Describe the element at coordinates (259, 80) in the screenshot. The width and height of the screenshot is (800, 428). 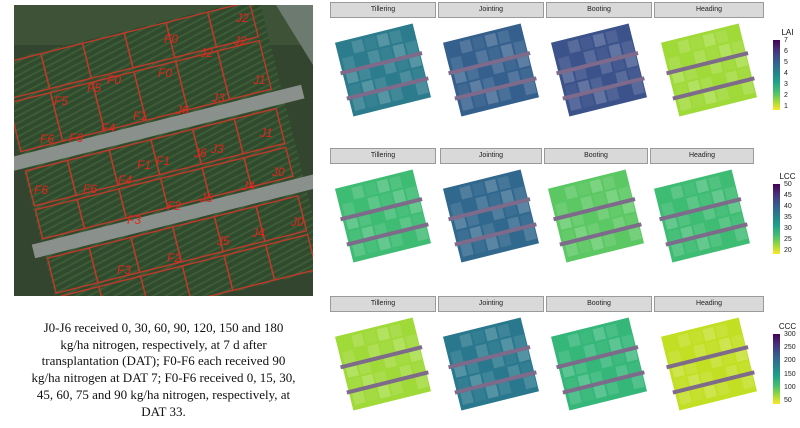
I see `plot-label: J1` at that location.